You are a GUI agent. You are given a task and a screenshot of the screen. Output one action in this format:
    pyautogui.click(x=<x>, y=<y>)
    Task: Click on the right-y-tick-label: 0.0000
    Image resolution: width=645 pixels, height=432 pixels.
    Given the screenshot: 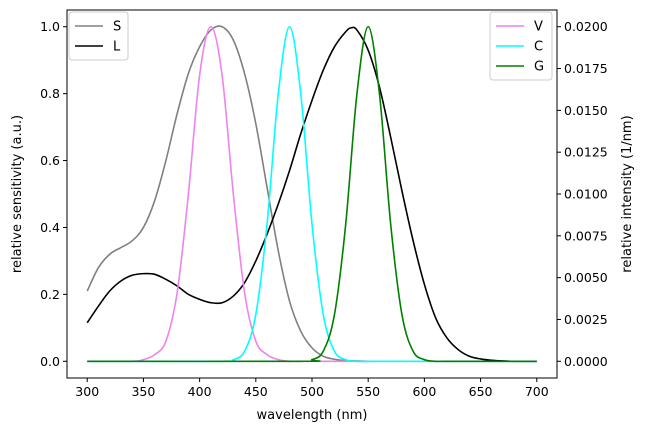 What is the action you would take?
    pyautogui.click(x=586, y=361)
    